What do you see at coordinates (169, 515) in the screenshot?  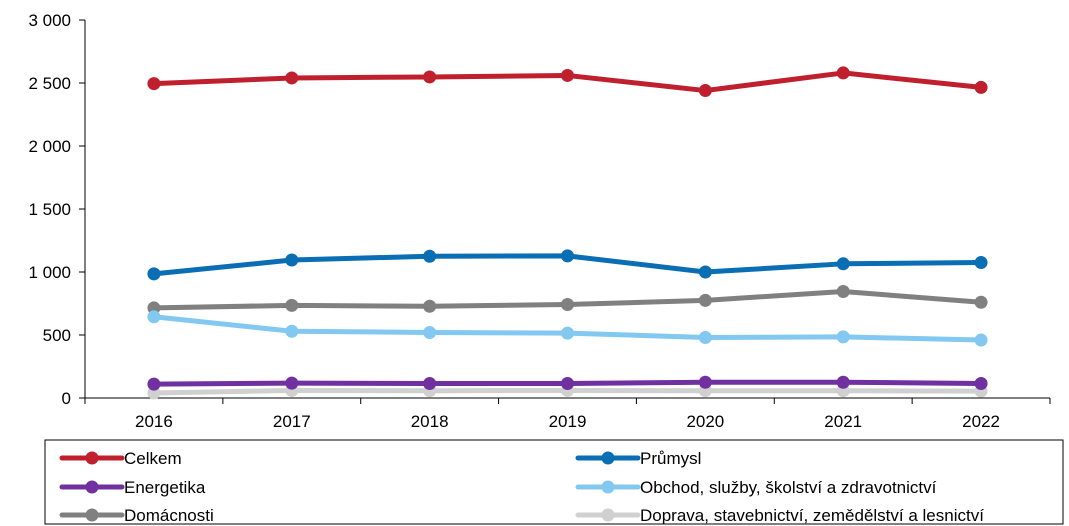 I see `legend-label: Domácnosti` at bounding box center [169, 515].